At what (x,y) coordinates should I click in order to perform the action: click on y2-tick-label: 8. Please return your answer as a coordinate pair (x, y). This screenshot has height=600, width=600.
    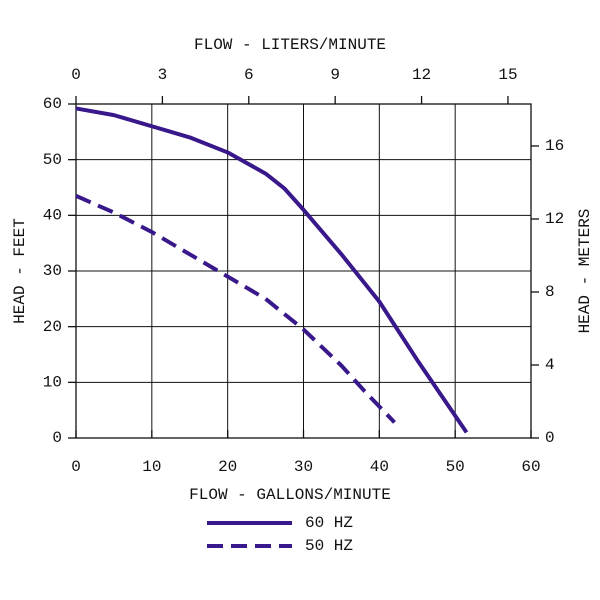
    Looking at the image, I should click on (550, 292).